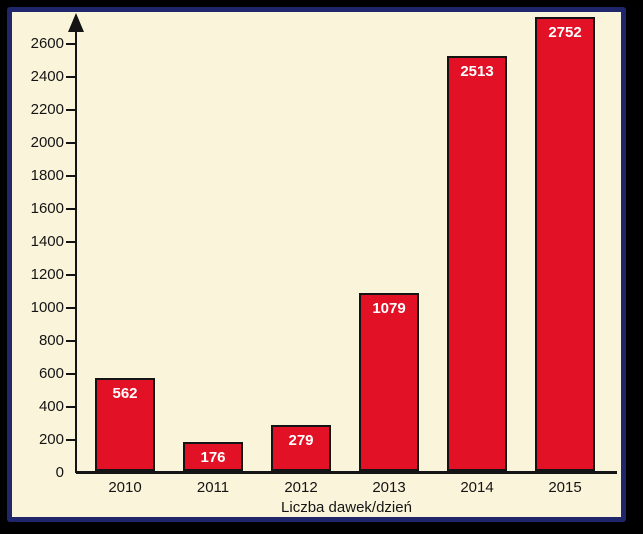 The height and width of the screenshot is (534, 643). What do you see at coordinates (47, 307) in the screenshot?
I see `y-tick-label-1000: 1000` at bounding box center [47, 307].